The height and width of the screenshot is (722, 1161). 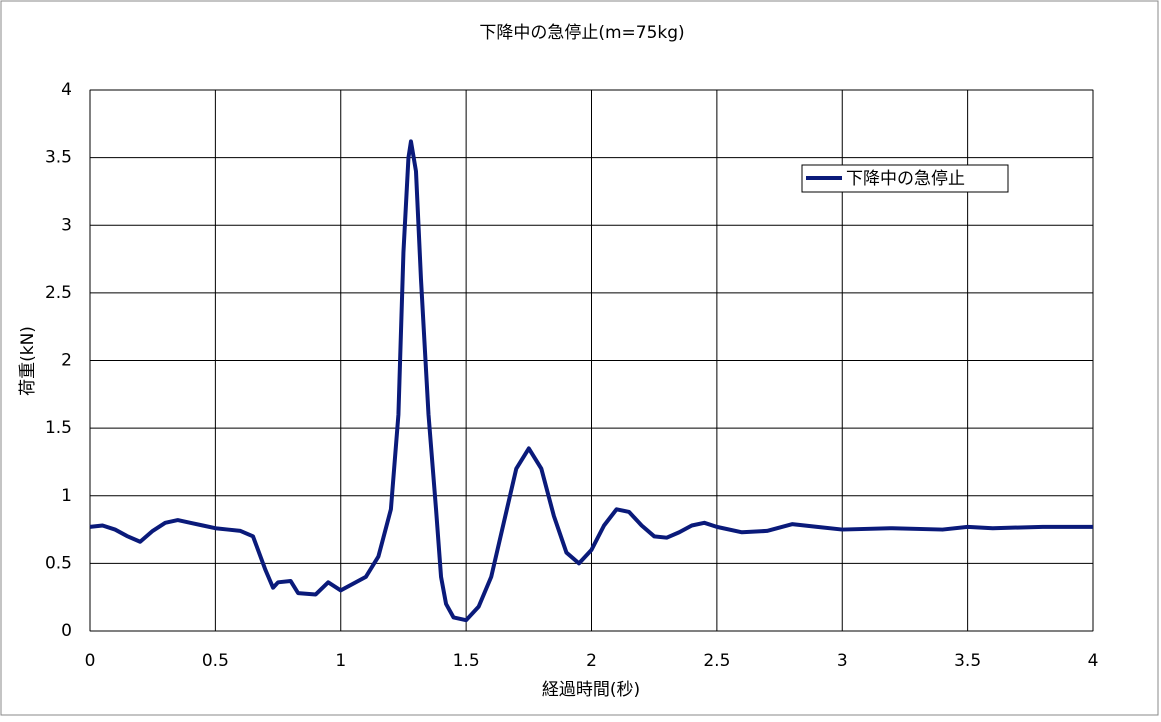 What do you see at coordinates (591, 690) in the screenshot?
I see `x-axis-label: 経過時間(秒)` at bounding box center [591, 690].